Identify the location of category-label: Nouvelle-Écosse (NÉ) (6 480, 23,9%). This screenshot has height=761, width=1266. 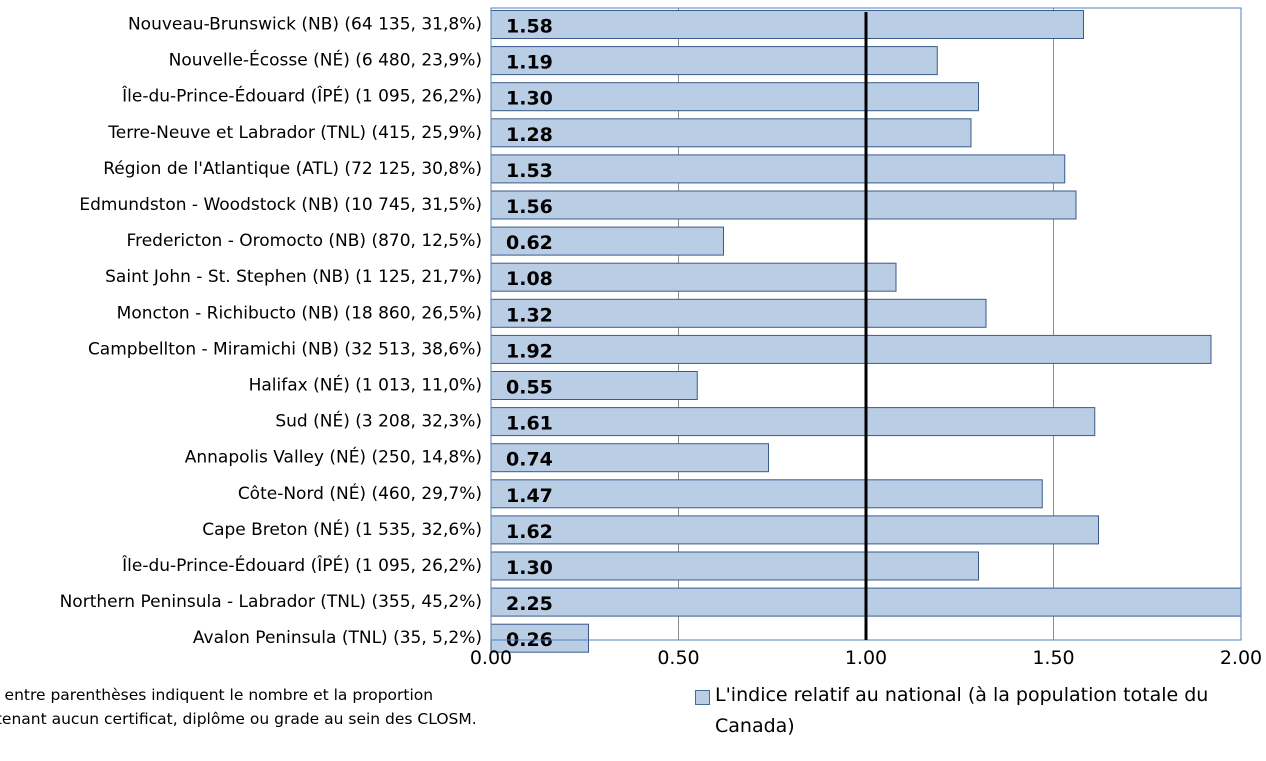
(325, 60).